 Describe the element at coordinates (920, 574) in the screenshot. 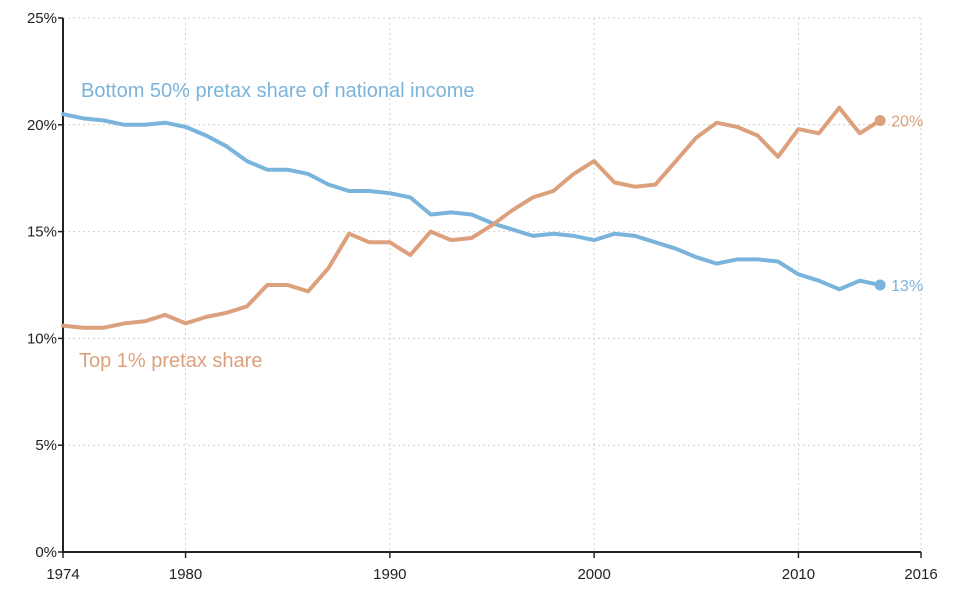

I see `x-tick-label: 2016` at that location.